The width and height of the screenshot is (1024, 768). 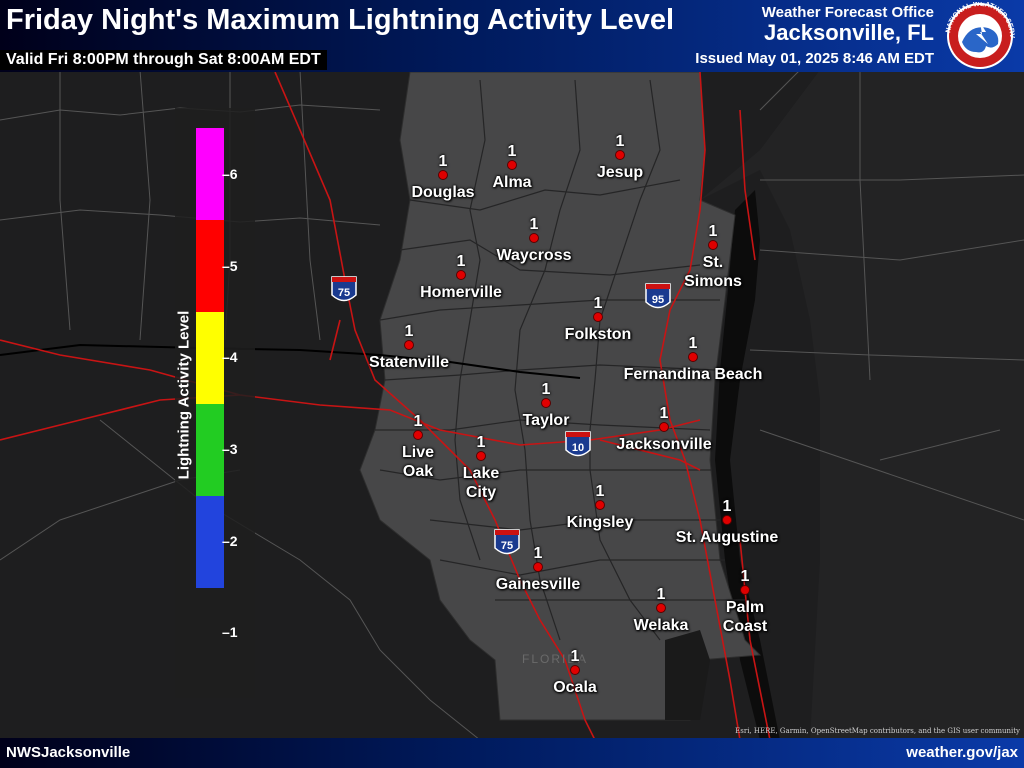 I want to click on city-label: Homerville, so click(x=461, y=292).